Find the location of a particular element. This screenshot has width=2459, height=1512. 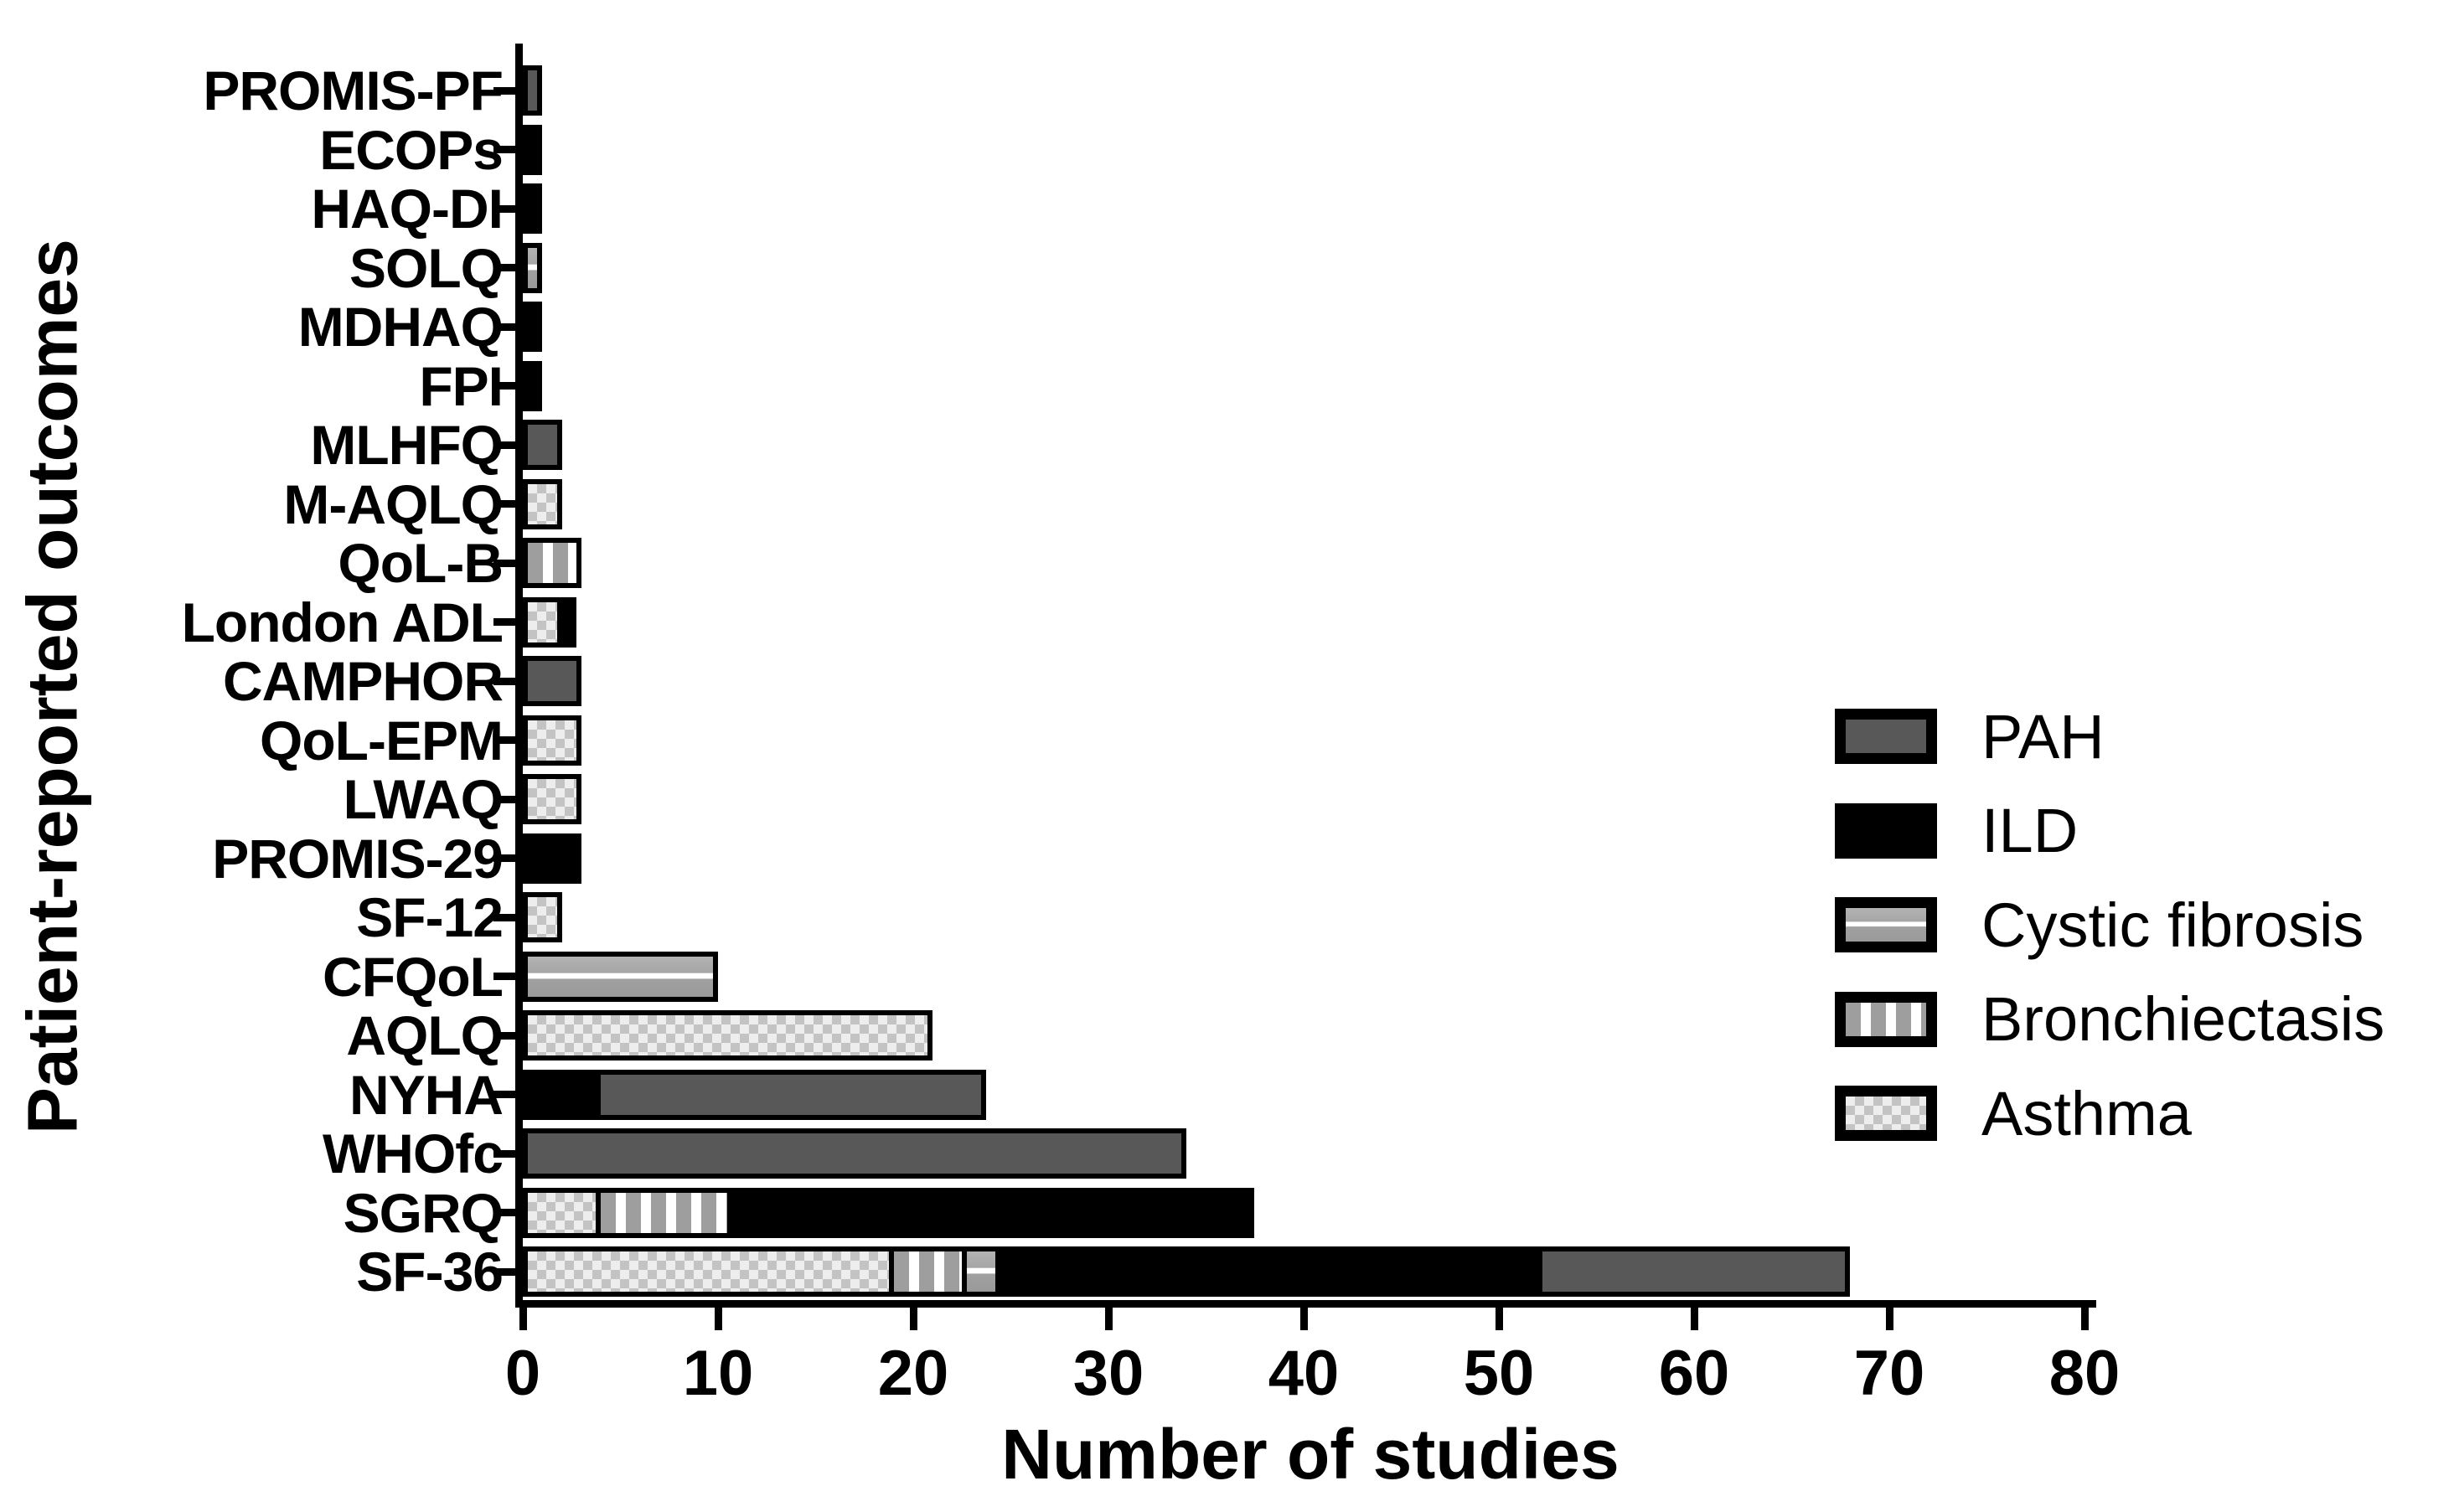

category-label: FPI is located at coordinates (461, 385).